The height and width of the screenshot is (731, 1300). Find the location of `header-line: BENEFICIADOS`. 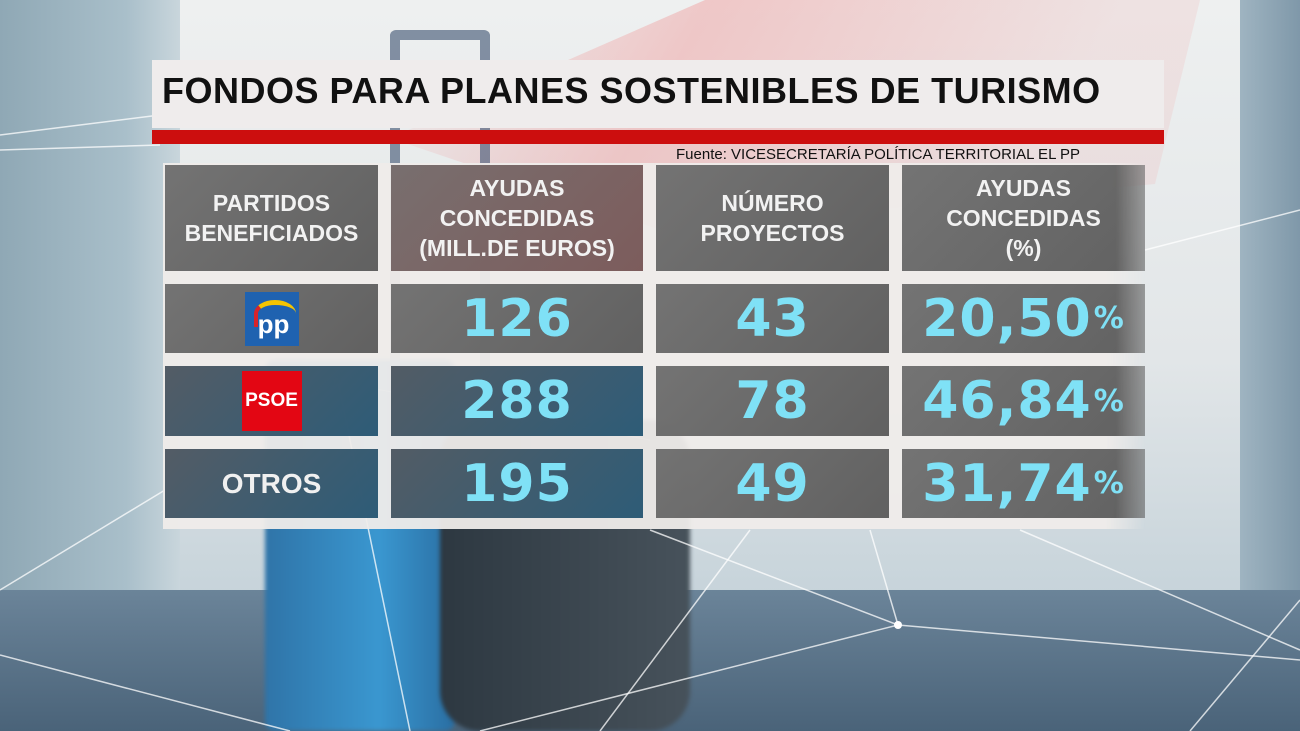

header-line: BENEFICIADOS is located at coordinates (271, 233).